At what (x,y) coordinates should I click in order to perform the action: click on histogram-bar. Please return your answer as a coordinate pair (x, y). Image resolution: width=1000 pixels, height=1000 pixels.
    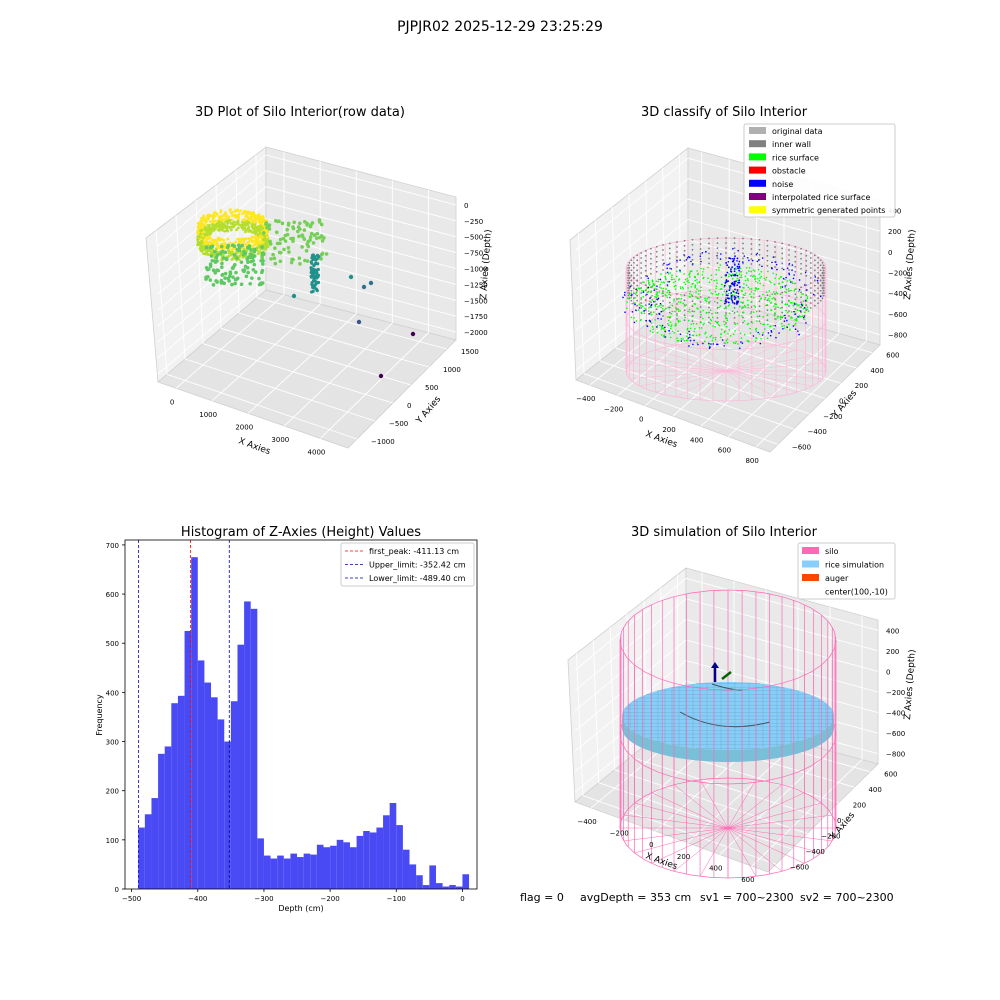
    Looking at the image, I should click on (373, 860).